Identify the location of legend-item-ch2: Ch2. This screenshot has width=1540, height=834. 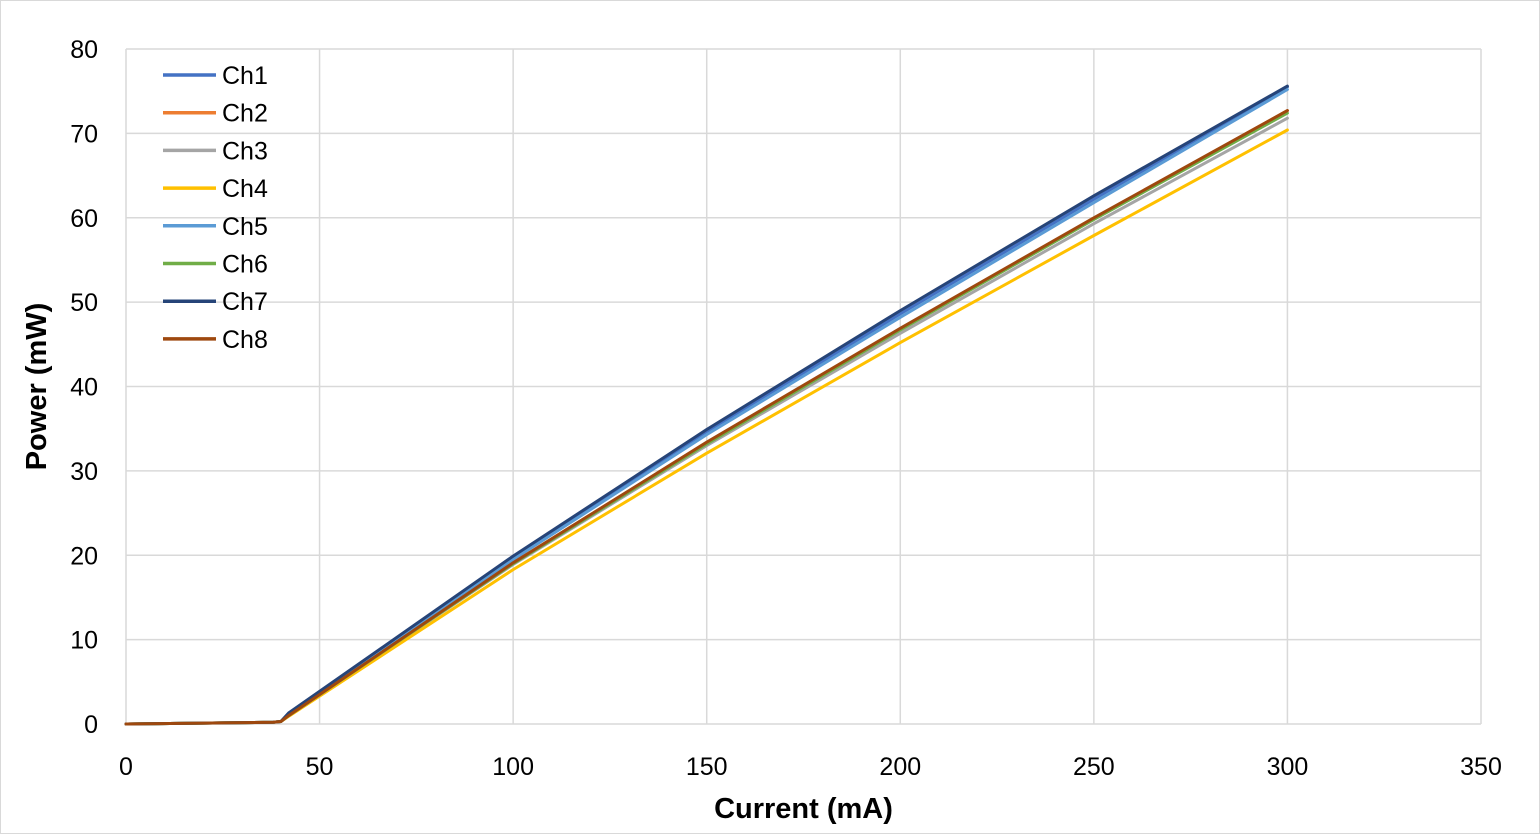
(215, 114).